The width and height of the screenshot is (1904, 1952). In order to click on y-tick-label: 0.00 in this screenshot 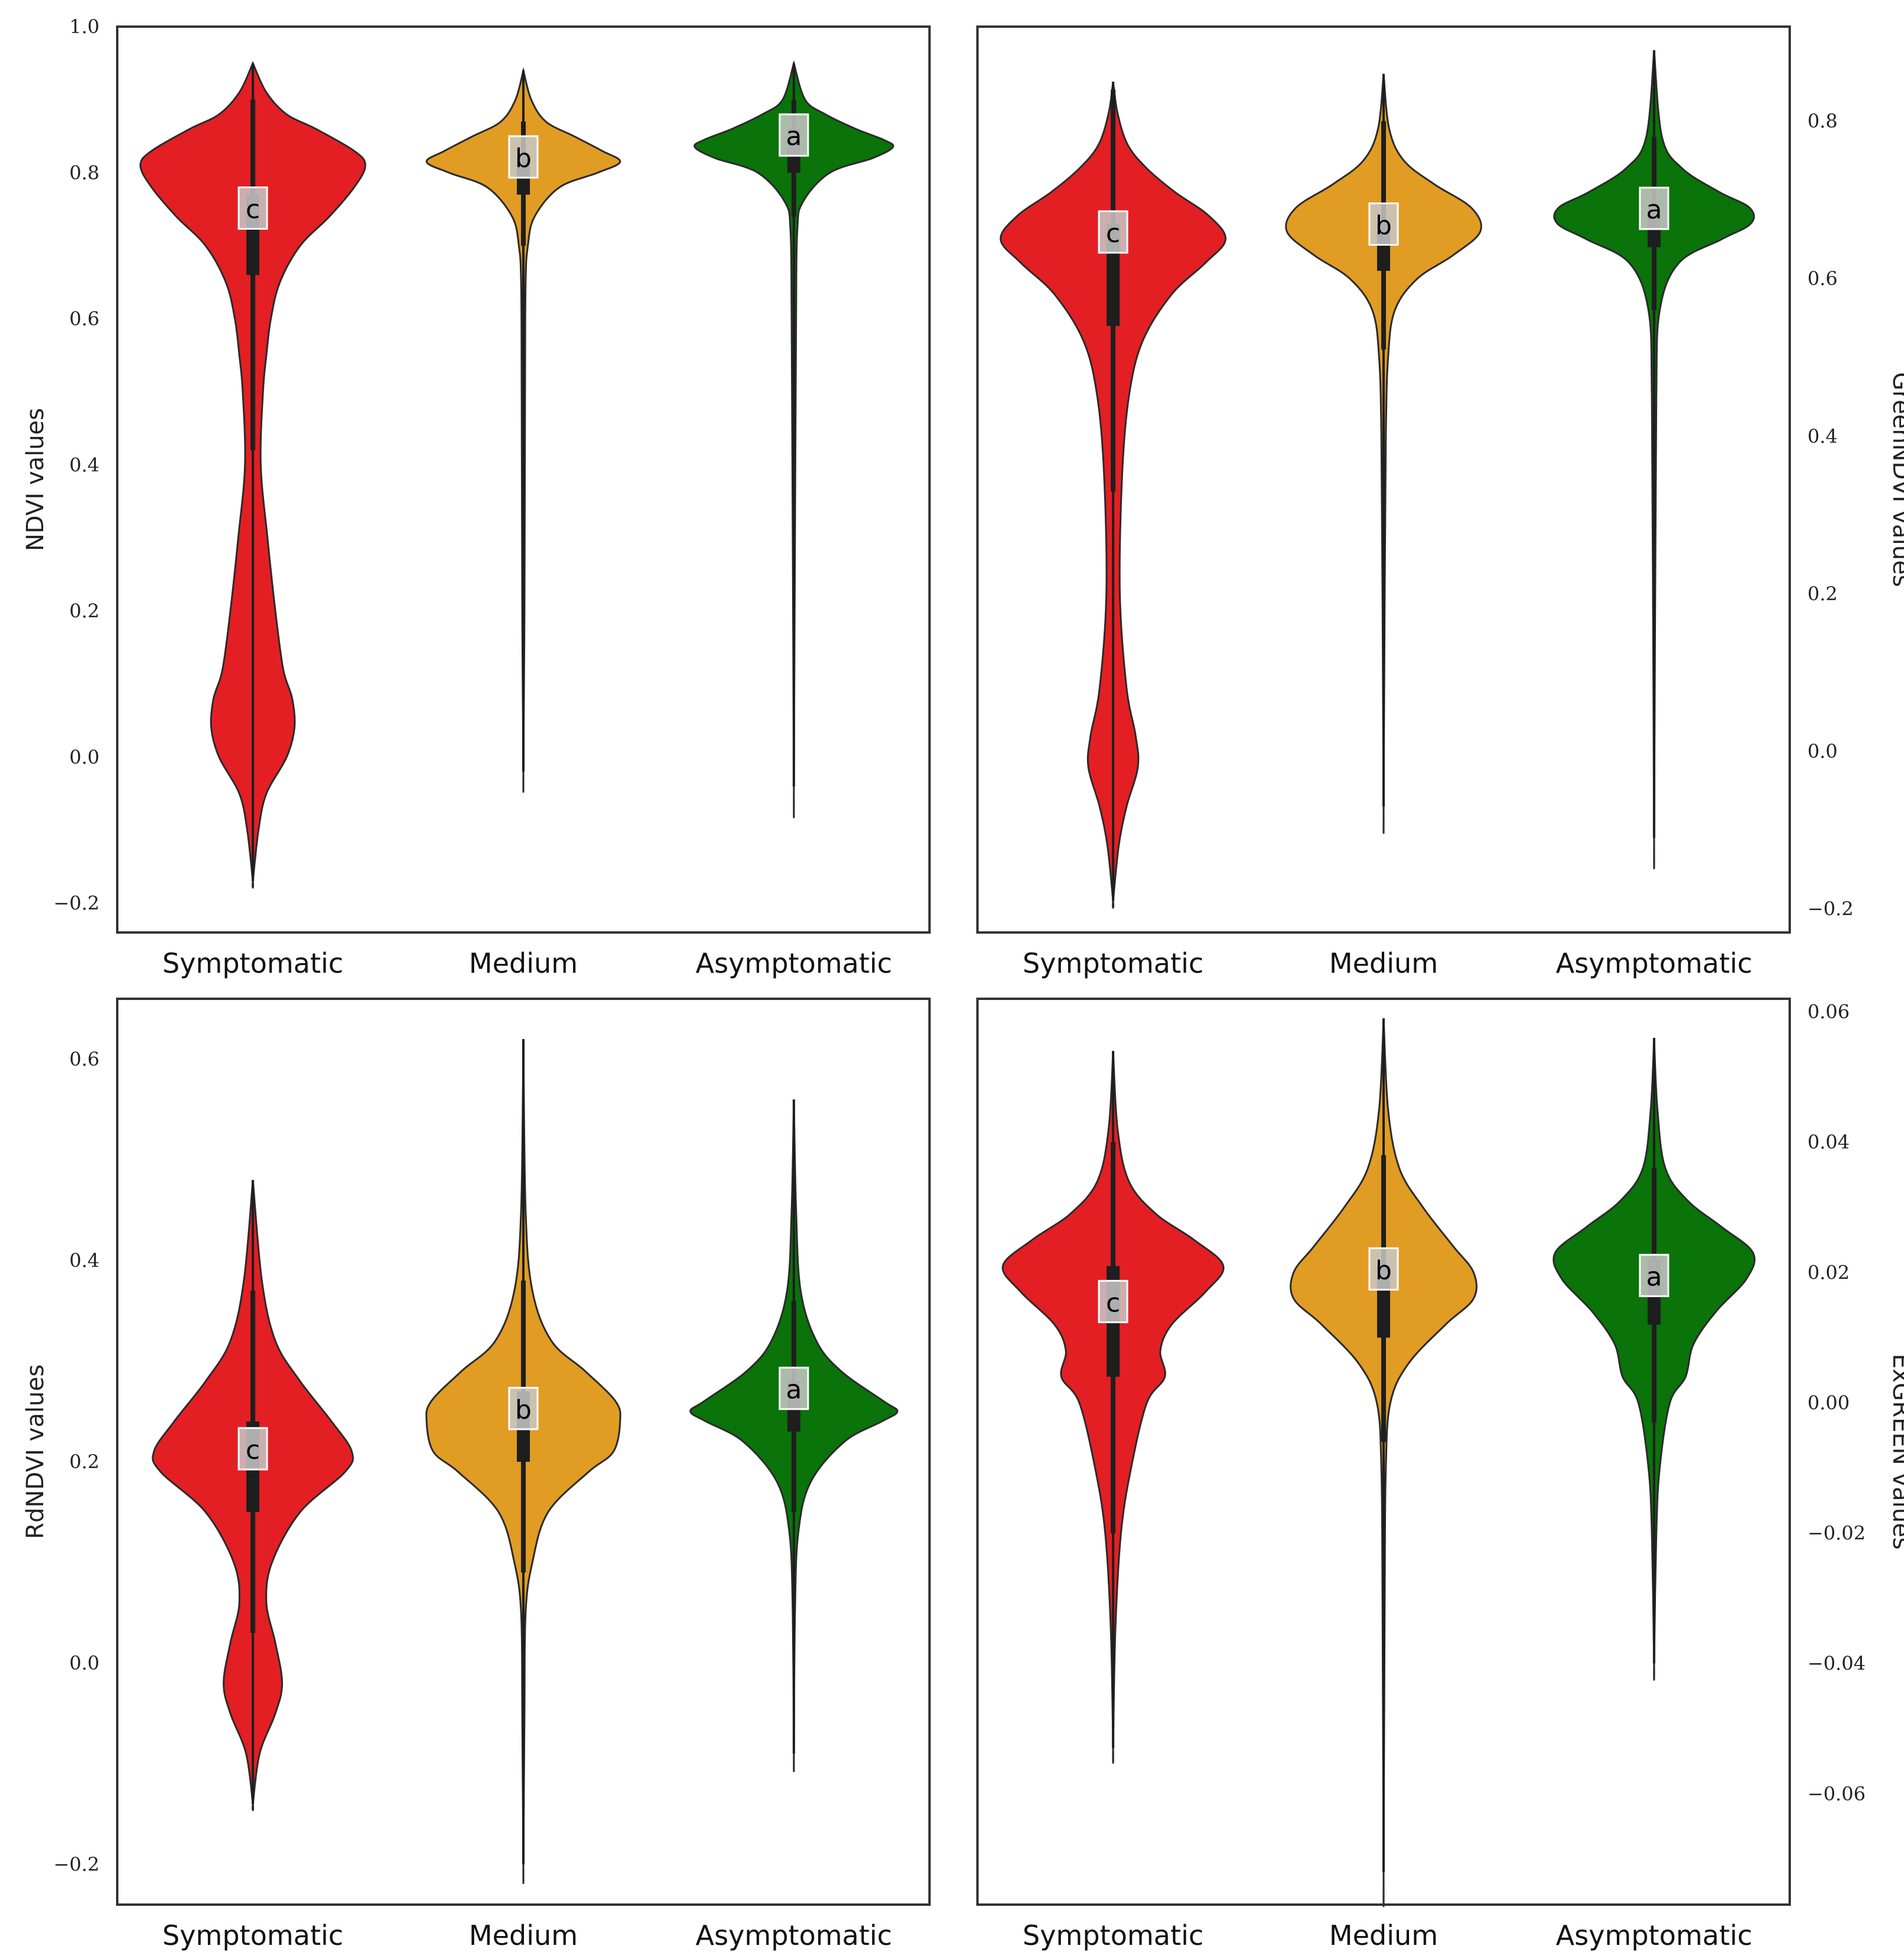, I will do `click(1828, 1402)`.